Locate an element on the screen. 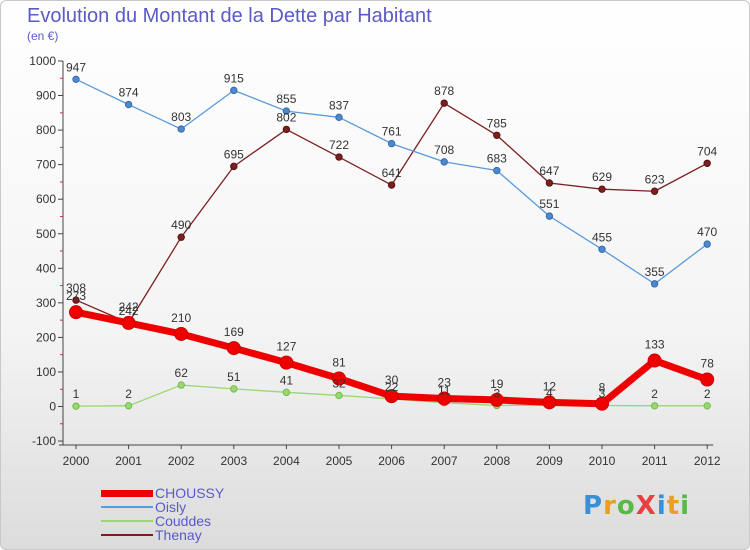  data-label-choussy: 133 is located at coordinates (655, 345).